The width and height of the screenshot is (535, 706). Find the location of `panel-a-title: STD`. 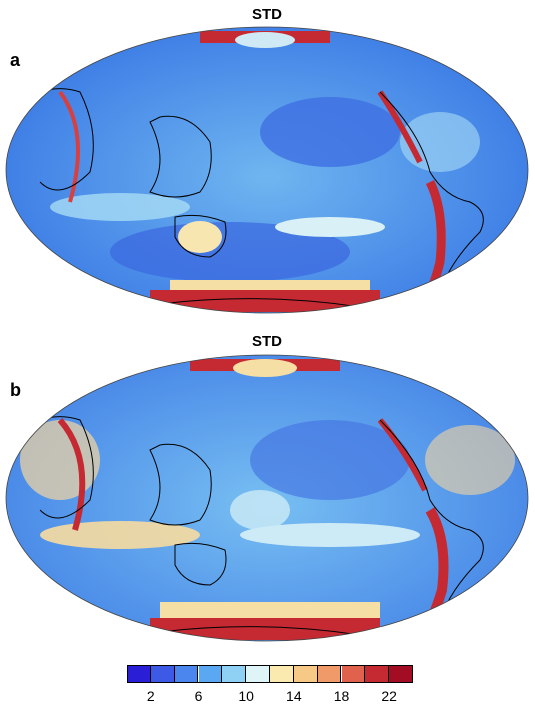

panel-a-title: STD is located at coordinates (267, 14).